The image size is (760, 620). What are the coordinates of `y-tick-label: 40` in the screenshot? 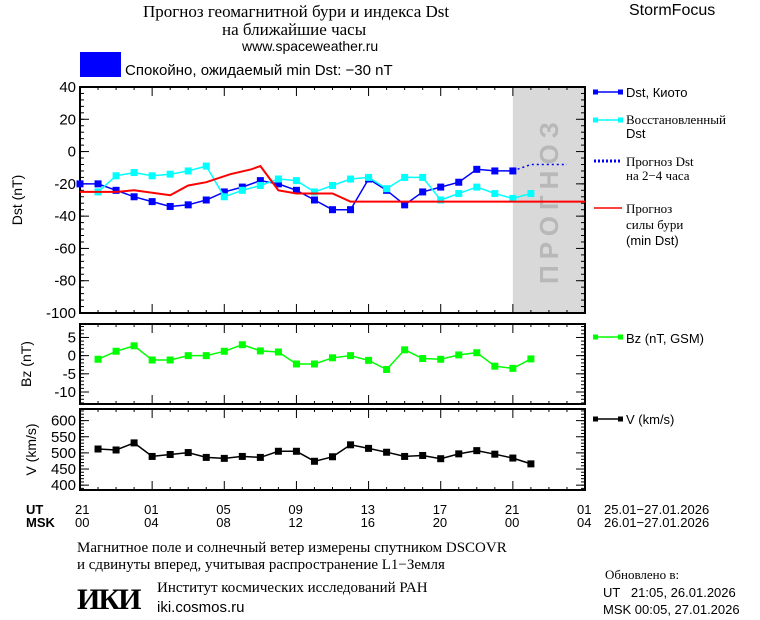 It's located at (67, 87).